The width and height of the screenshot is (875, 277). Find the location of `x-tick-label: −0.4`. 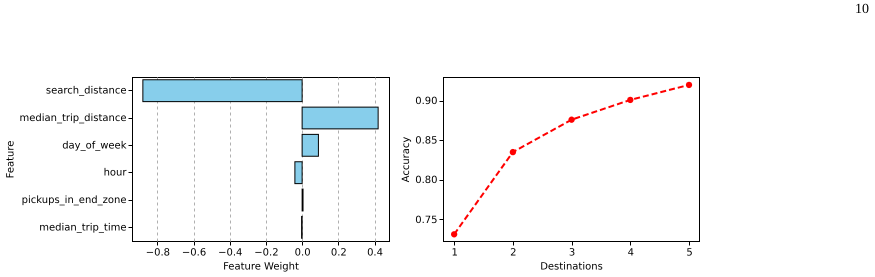

x-tick-label: −0.4 is located at coordinates (230, 253).